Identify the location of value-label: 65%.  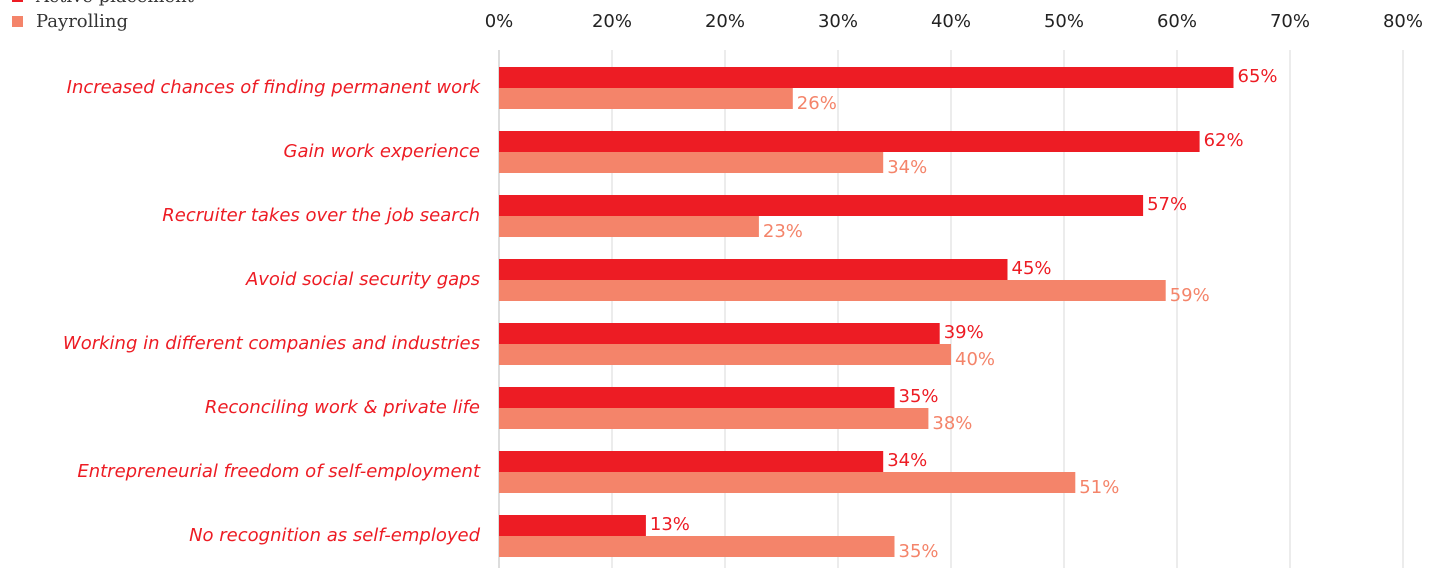
(1258, 76).